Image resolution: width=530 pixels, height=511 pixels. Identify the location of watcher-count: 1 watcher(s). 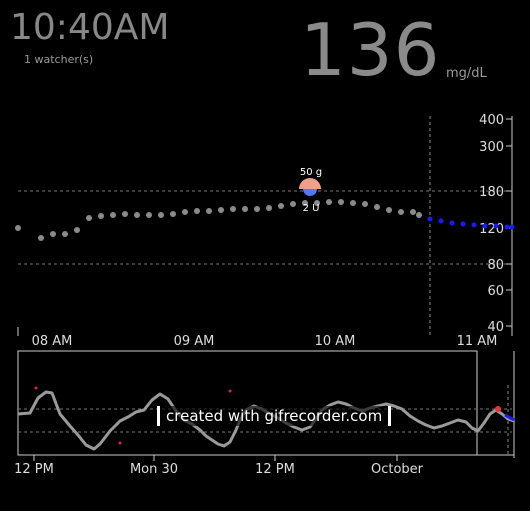
(59, 59).